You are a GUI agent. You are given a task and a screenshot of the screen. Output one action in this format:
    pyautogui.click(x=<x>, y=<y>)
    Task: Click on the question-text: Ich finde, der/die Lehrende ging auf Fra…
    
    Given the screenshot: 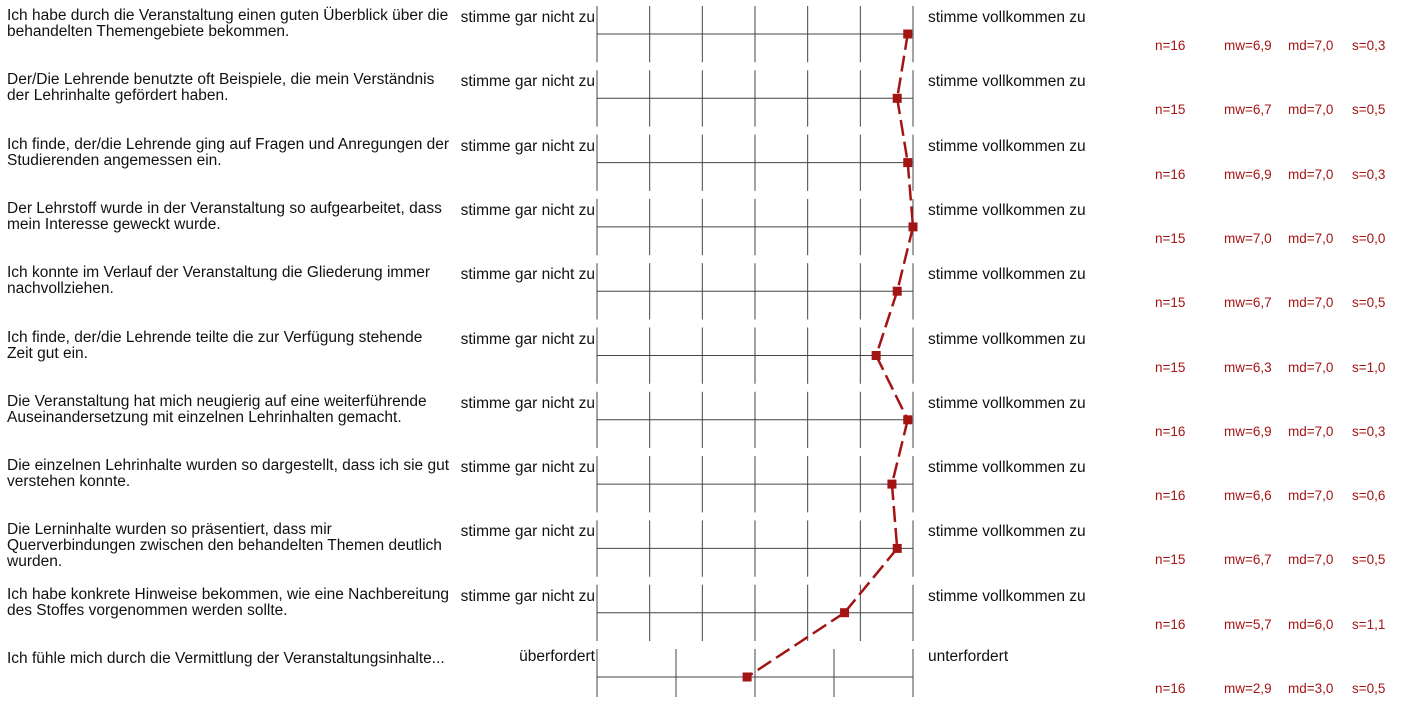 What is the action you would take?
    pyautogui.click(x=228, y=152)
    